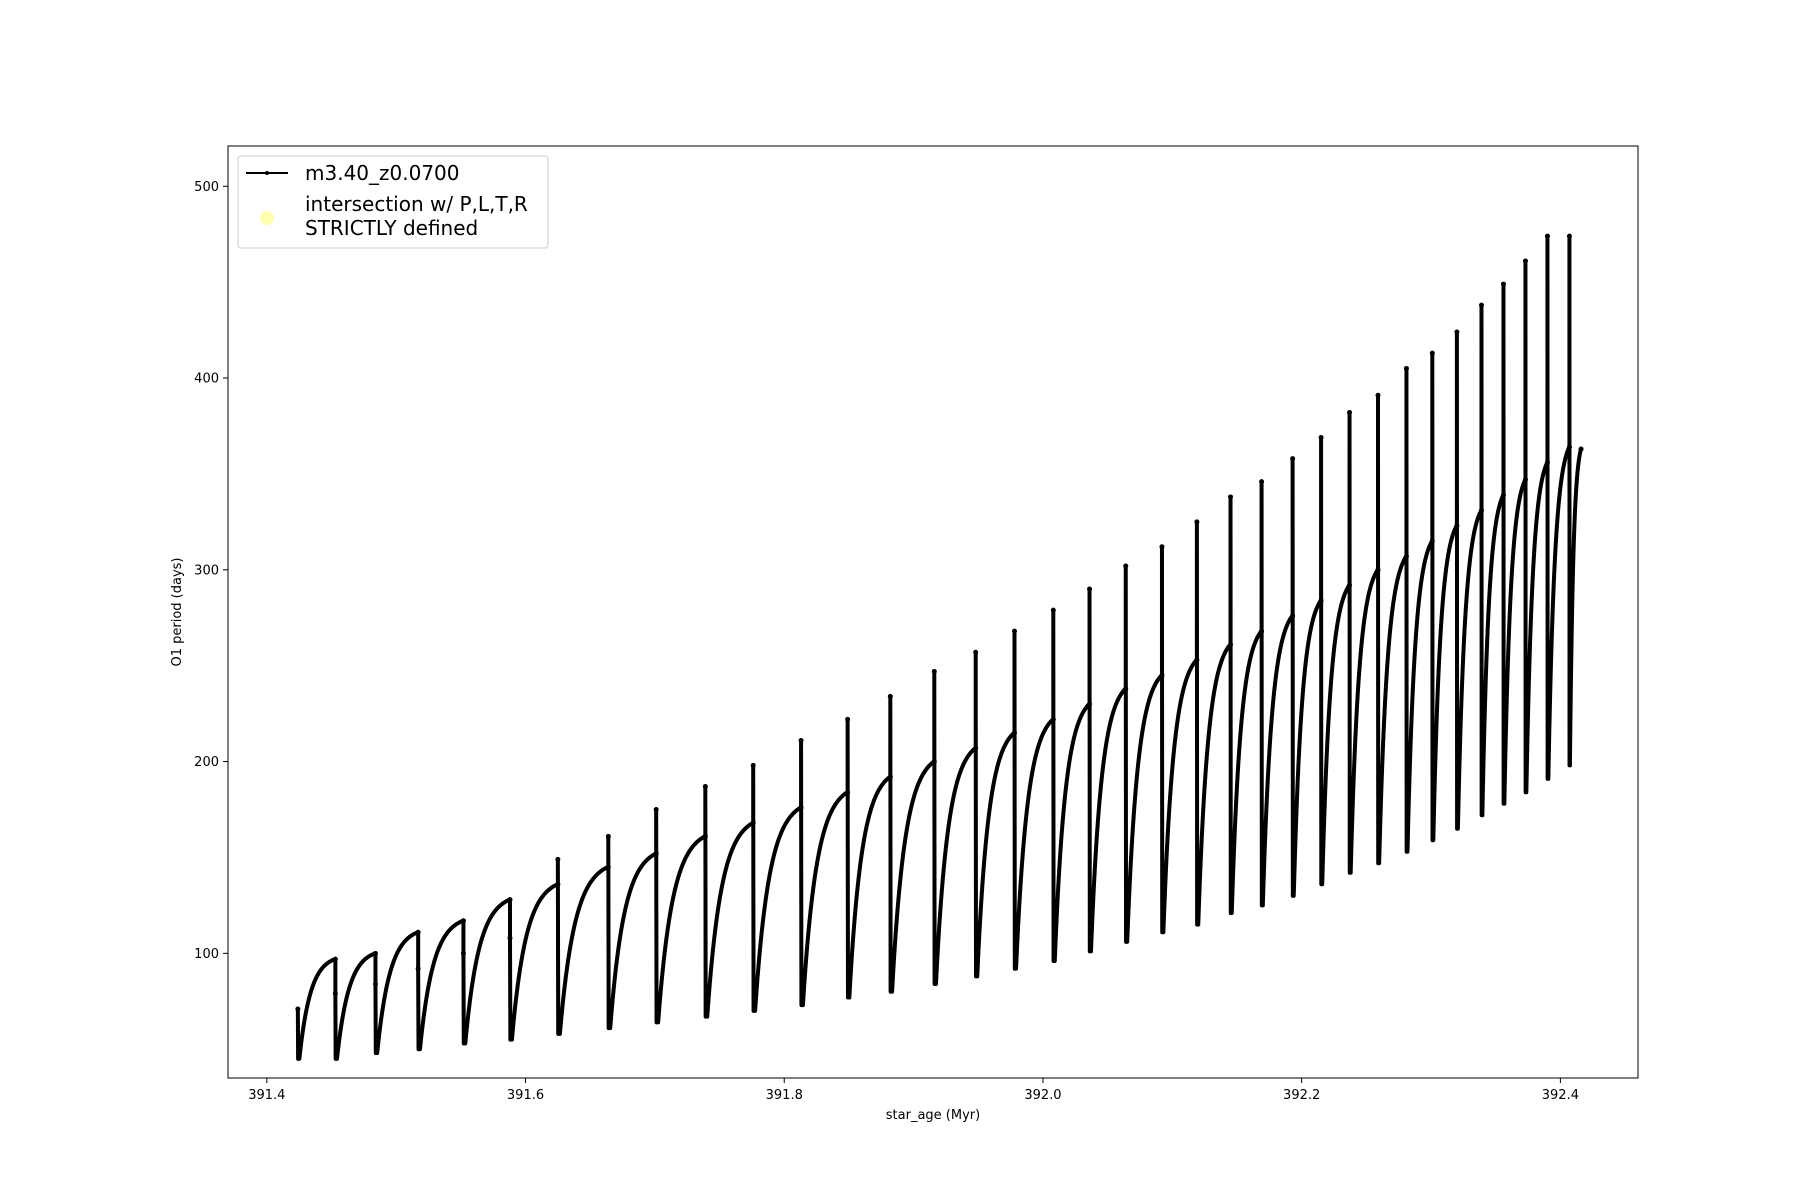  What do you see at coordinates (913, 1090) in the screenshot?
I see `x-axis-ticks: 391.4 391.6 391.8 392.0 392.2 392.4` at bounding box center [913, 1090].